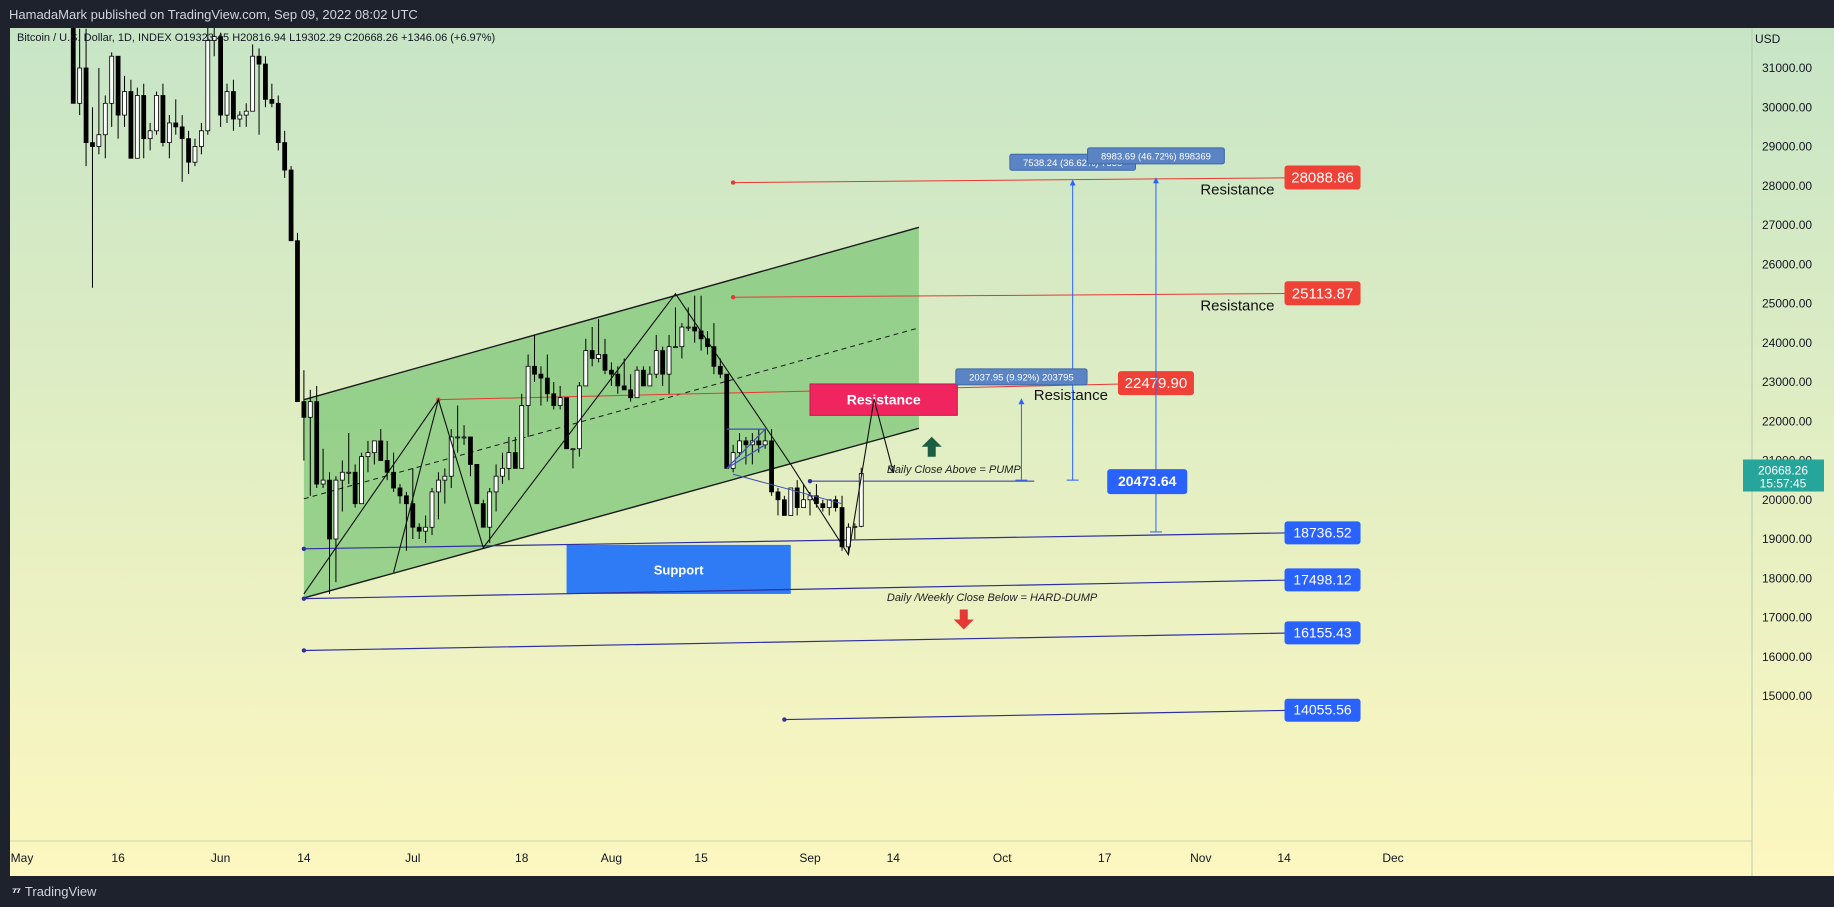 The width and height of the screenshot is (1834, 907). I want to click on price-tick-label: 26000.00, so click(1787, 264).